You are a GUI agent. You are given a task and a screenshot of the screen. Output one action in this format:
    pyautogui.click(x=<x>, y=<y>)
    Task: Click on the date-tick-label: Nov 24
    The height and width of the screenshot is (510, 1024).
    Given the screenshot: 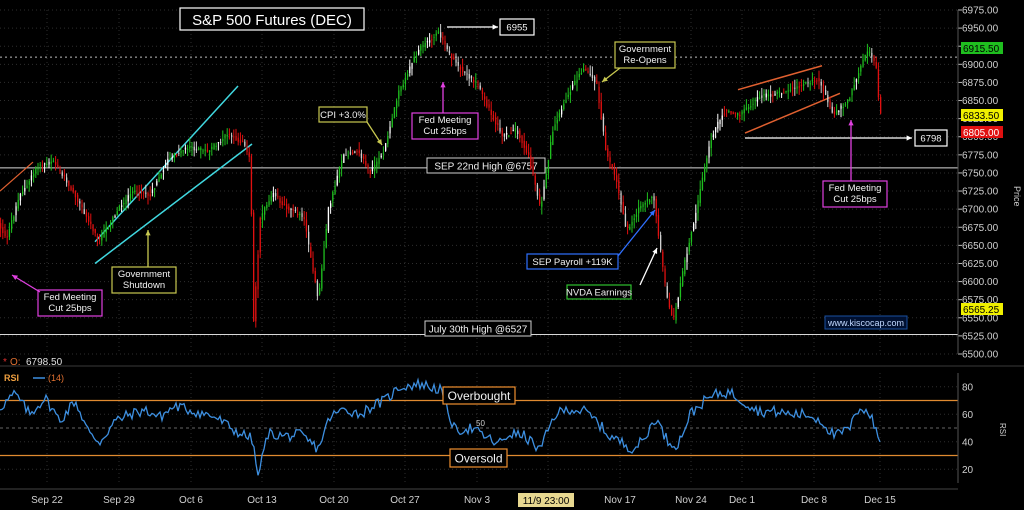 What is the action you would take?
    pyautogui.click(x=691, y=500)
    